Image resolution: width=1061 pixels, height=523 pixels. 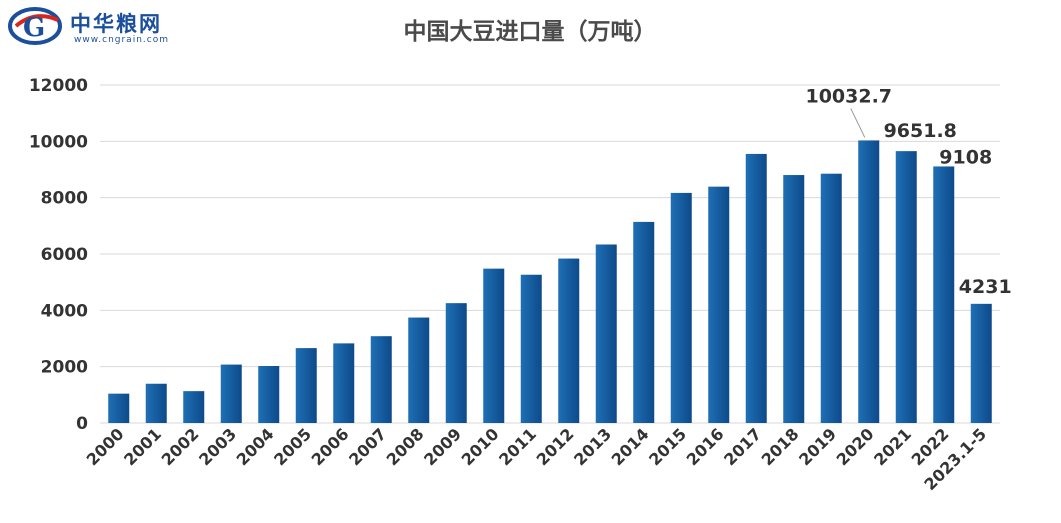 I want to click on x-tick-label: 2004, so click(x=255, y=446).